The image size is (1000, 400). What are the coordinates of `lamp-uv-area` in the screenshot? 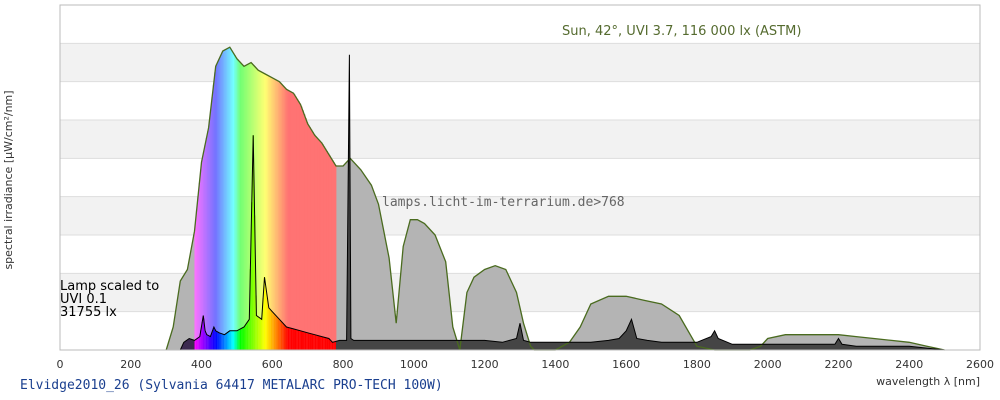 It's located at (187, 344).